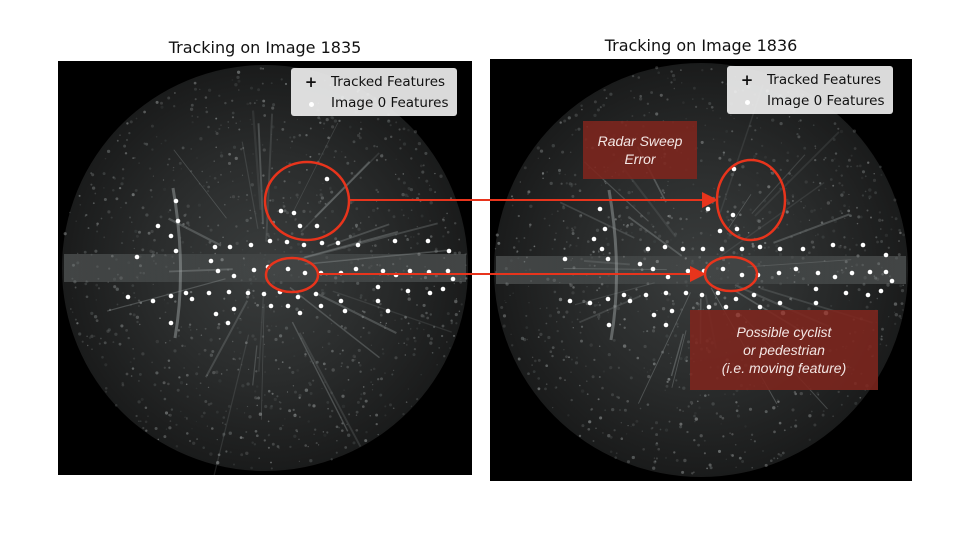 The image size is (960, 540). I want to click on legend-tracked-label: Tracked Features, so click(388, 81).